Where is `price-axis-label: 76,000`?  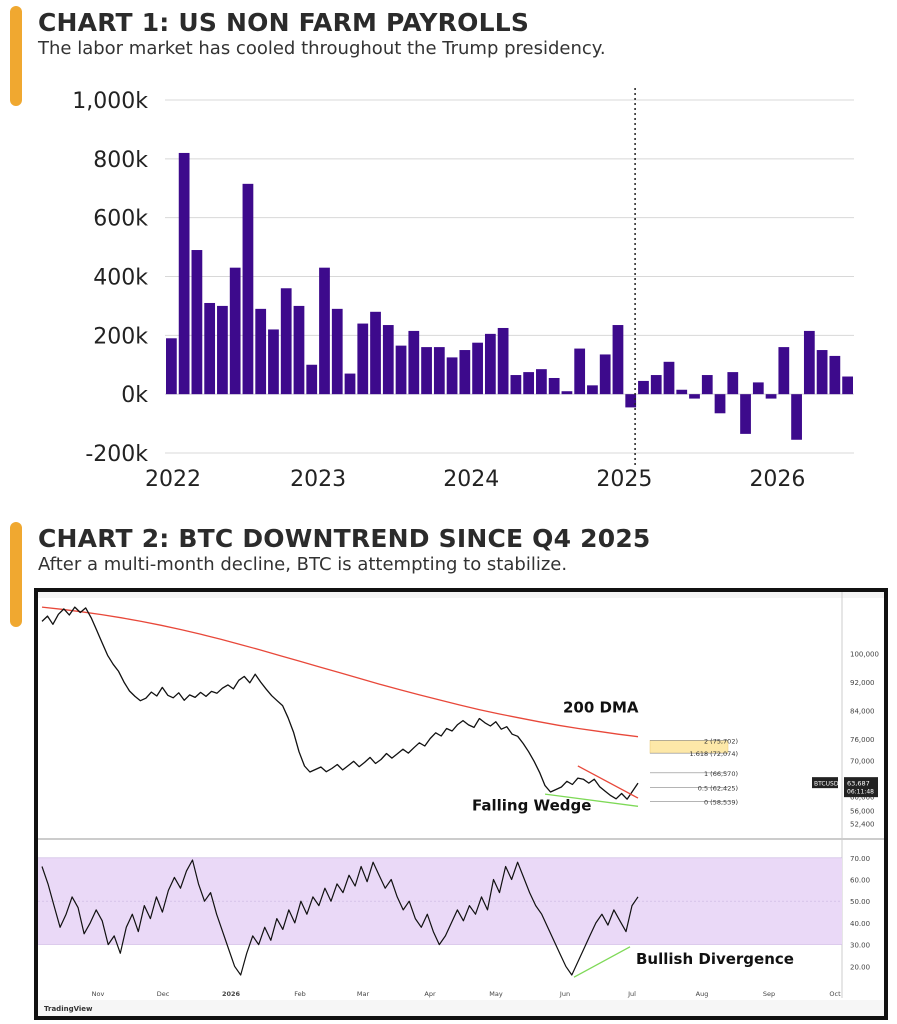
price-axis-label: 76,000 is located at coordinates (862, 740).